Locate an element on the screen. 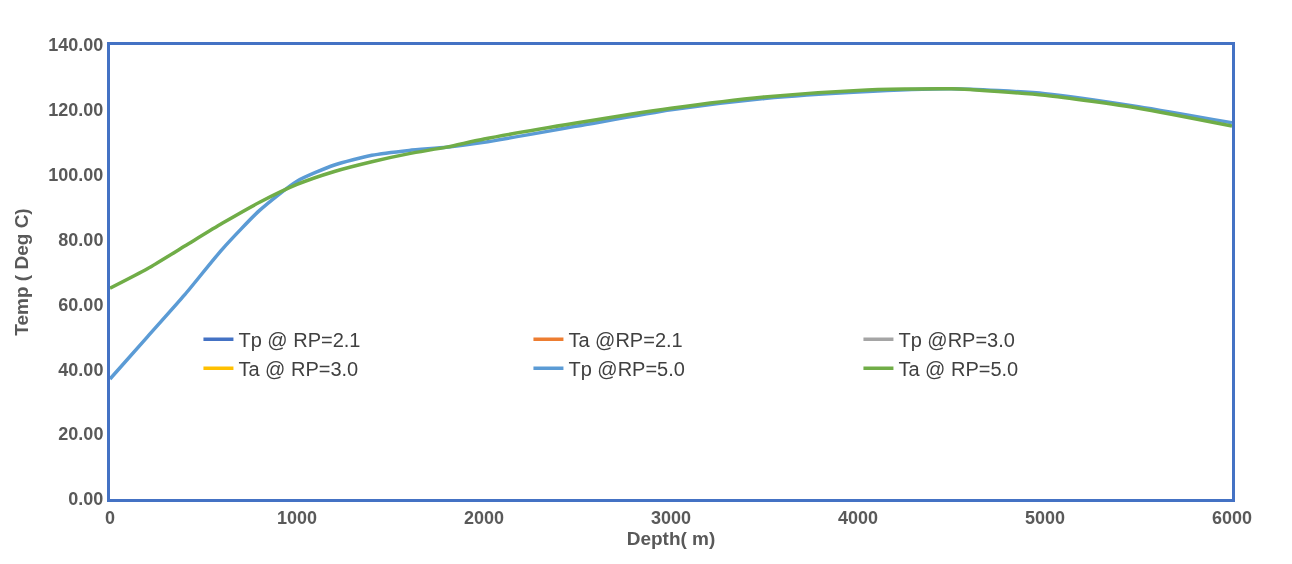 The height and width of the screenshot is (564, 1292). y-tick-label: 40.00 is located at coordinates (81, 369).